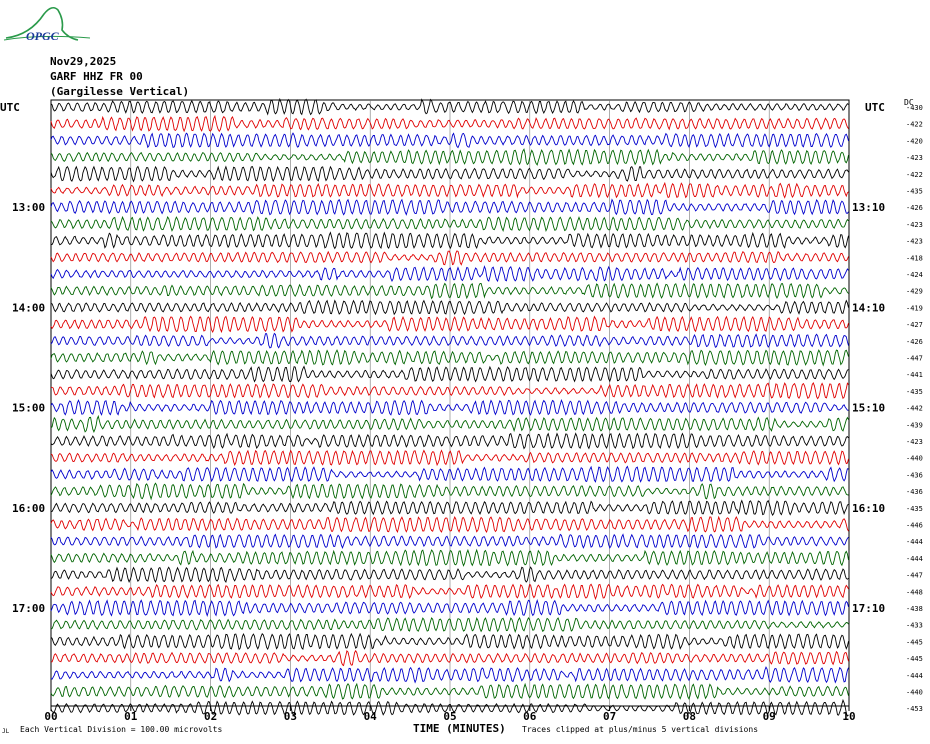  I want to click on dc-offset-label: -418, so click(914, 258).